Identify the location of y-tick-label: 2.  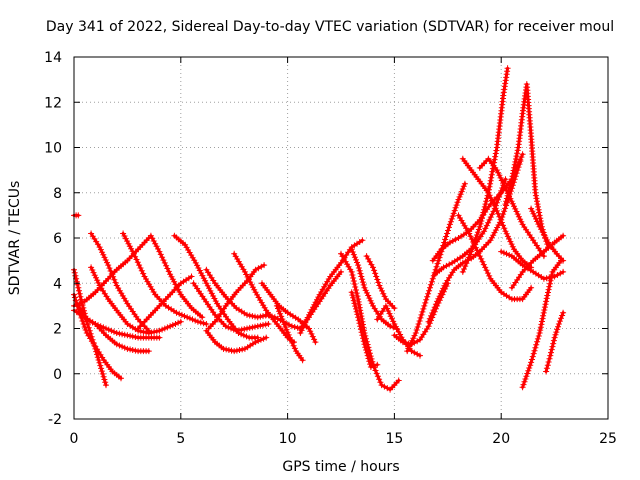
(57, 330).